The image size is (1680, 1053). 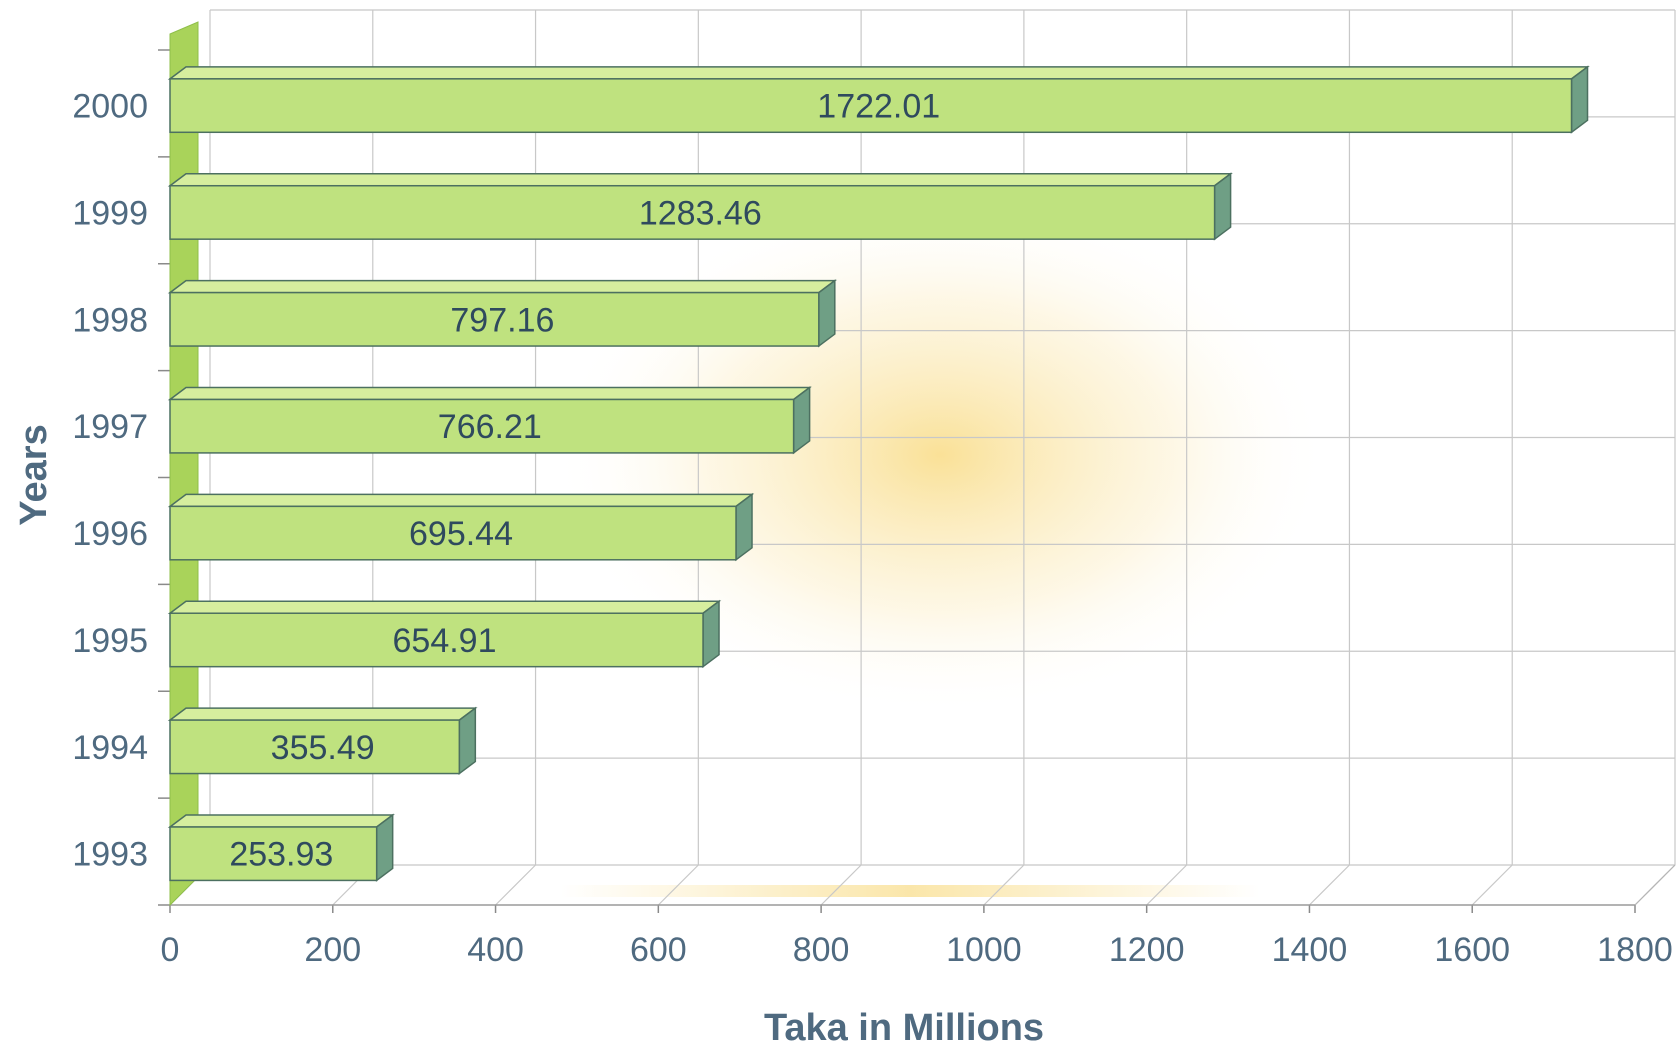 I want to click on x-tick-label: 1600, so click(x=1472, y=950).